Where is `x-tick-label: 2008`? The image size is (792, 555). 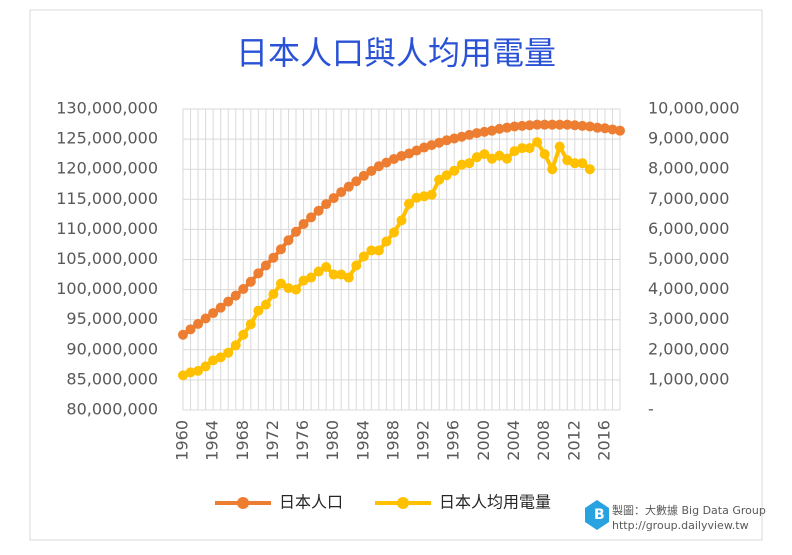 x-tick-label: 2008 is located at coordinates (543, 440).